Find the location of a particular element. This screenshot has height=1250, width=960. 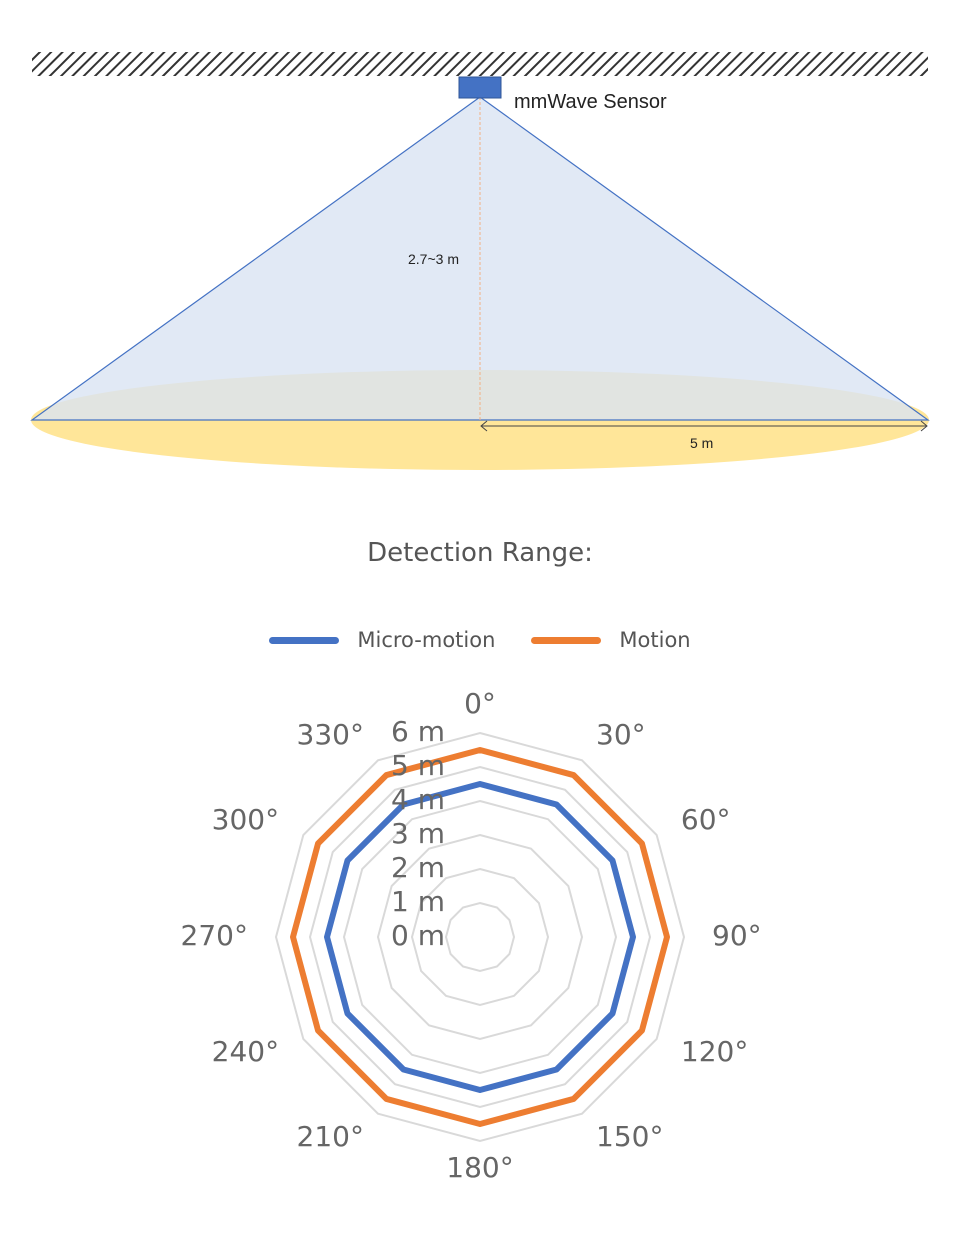

series-line-motion is located at coordinates (480, 937).